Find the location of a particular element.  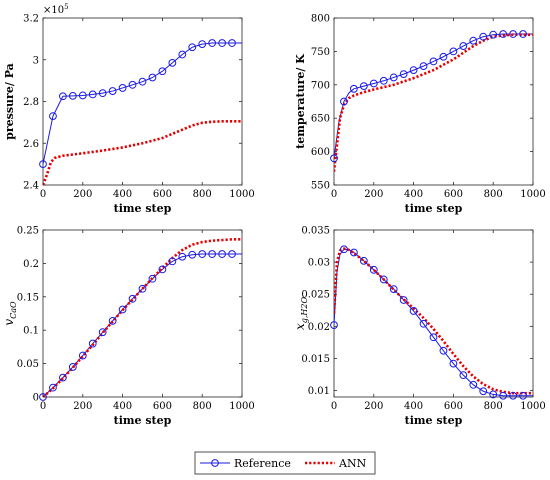

y-tick-label: 0.035 is located at coordinates (315, 231).